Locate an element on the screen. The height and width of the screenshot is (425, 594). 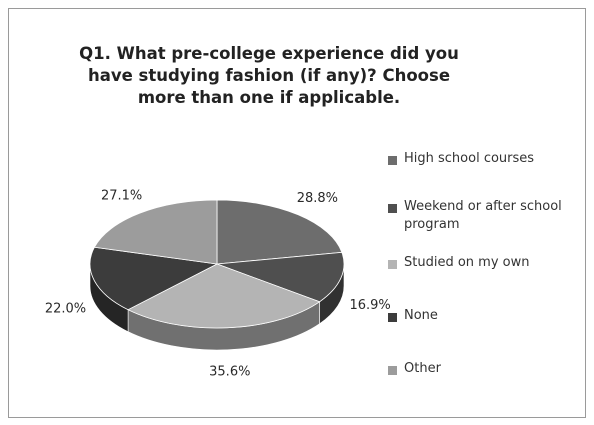
data-label-4: 22.0% is located at coordinates (65, 309).